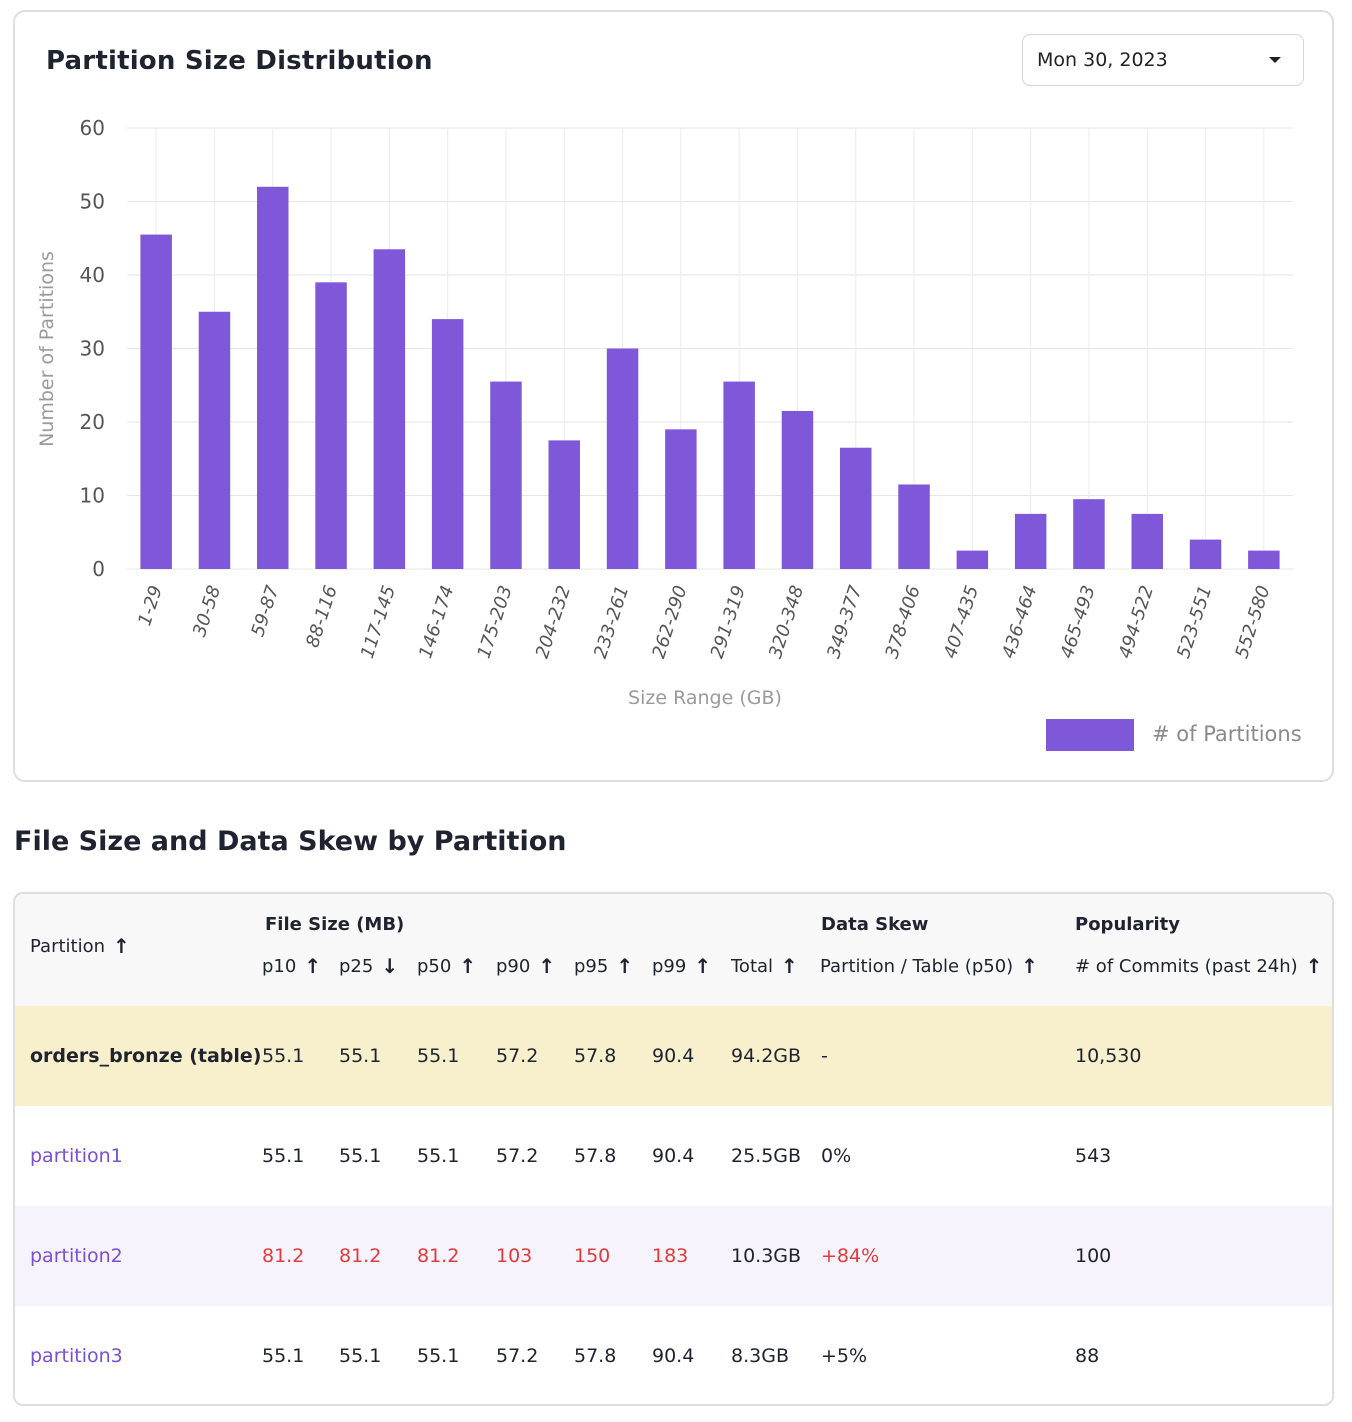 This screenshot has height=1422, width=1352. Describe the element at coordinates (438, 1256) in the screenshot. I see `cell-p50: 81.2` at that location.